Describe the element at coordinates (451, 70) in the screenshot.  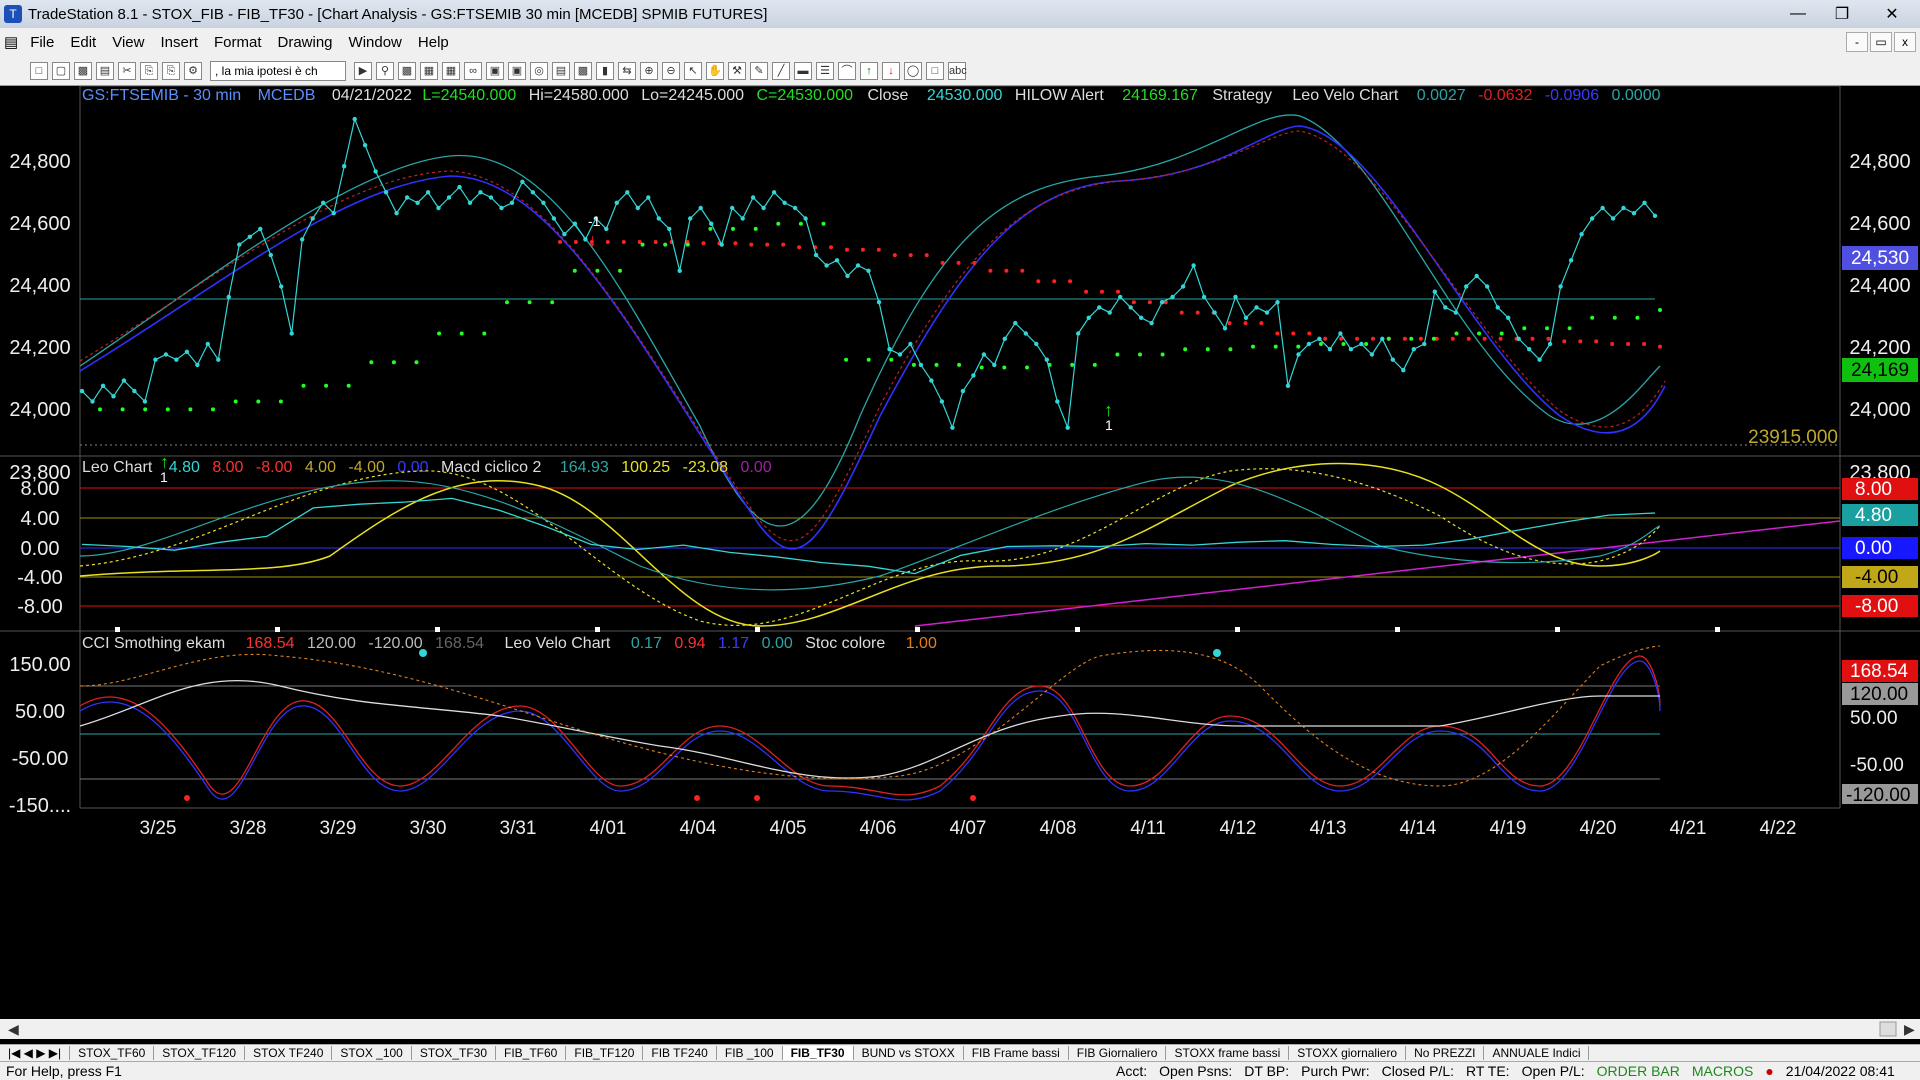
I see `table-icon: ▦` at that location.